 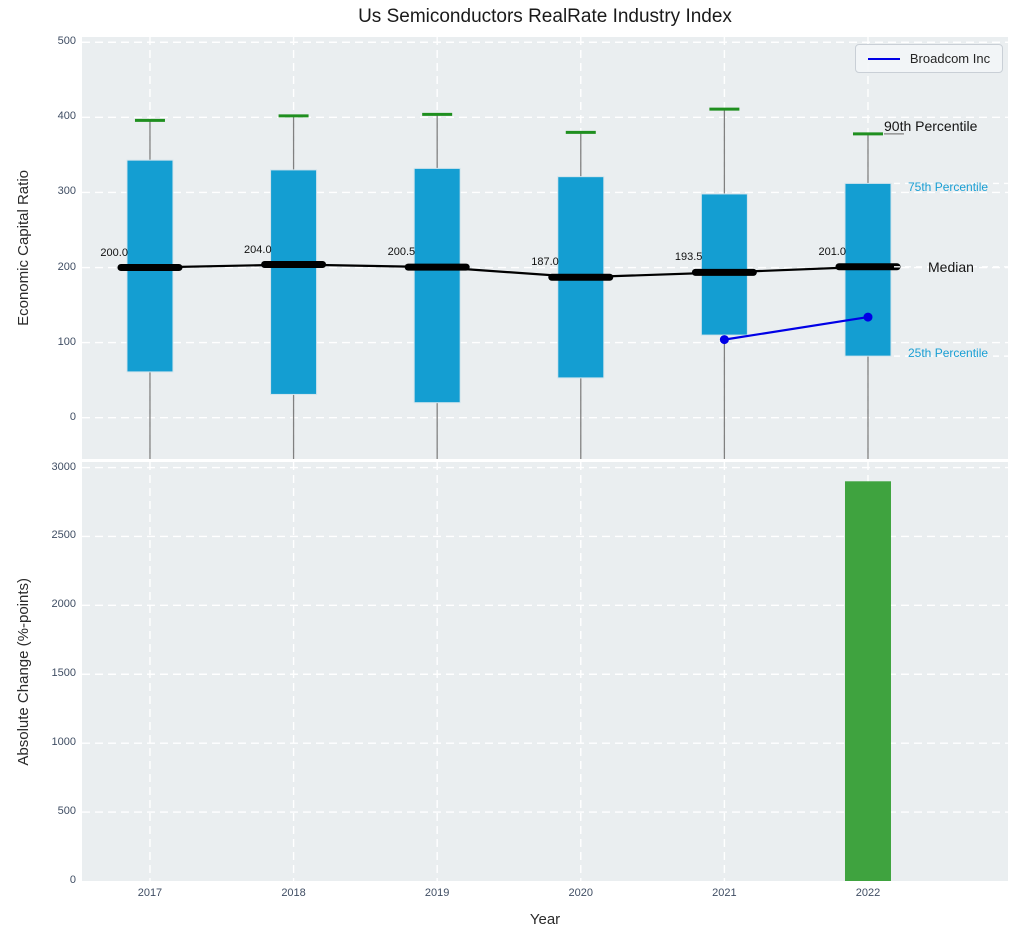 What do you see at coordinates (66, 341) in the screenshot?
I see `y-tick-label: 100` at bounding box center [66, 341].